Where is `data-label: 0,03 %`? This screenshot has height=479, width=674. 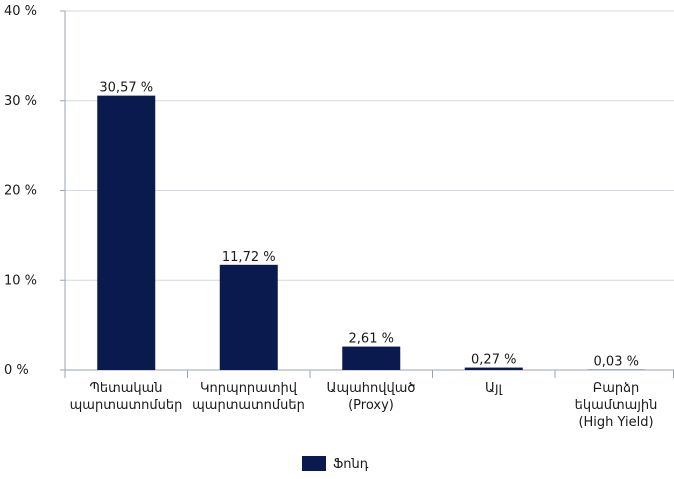 data-label: 0,03 % is located at coordinates (616, 362).